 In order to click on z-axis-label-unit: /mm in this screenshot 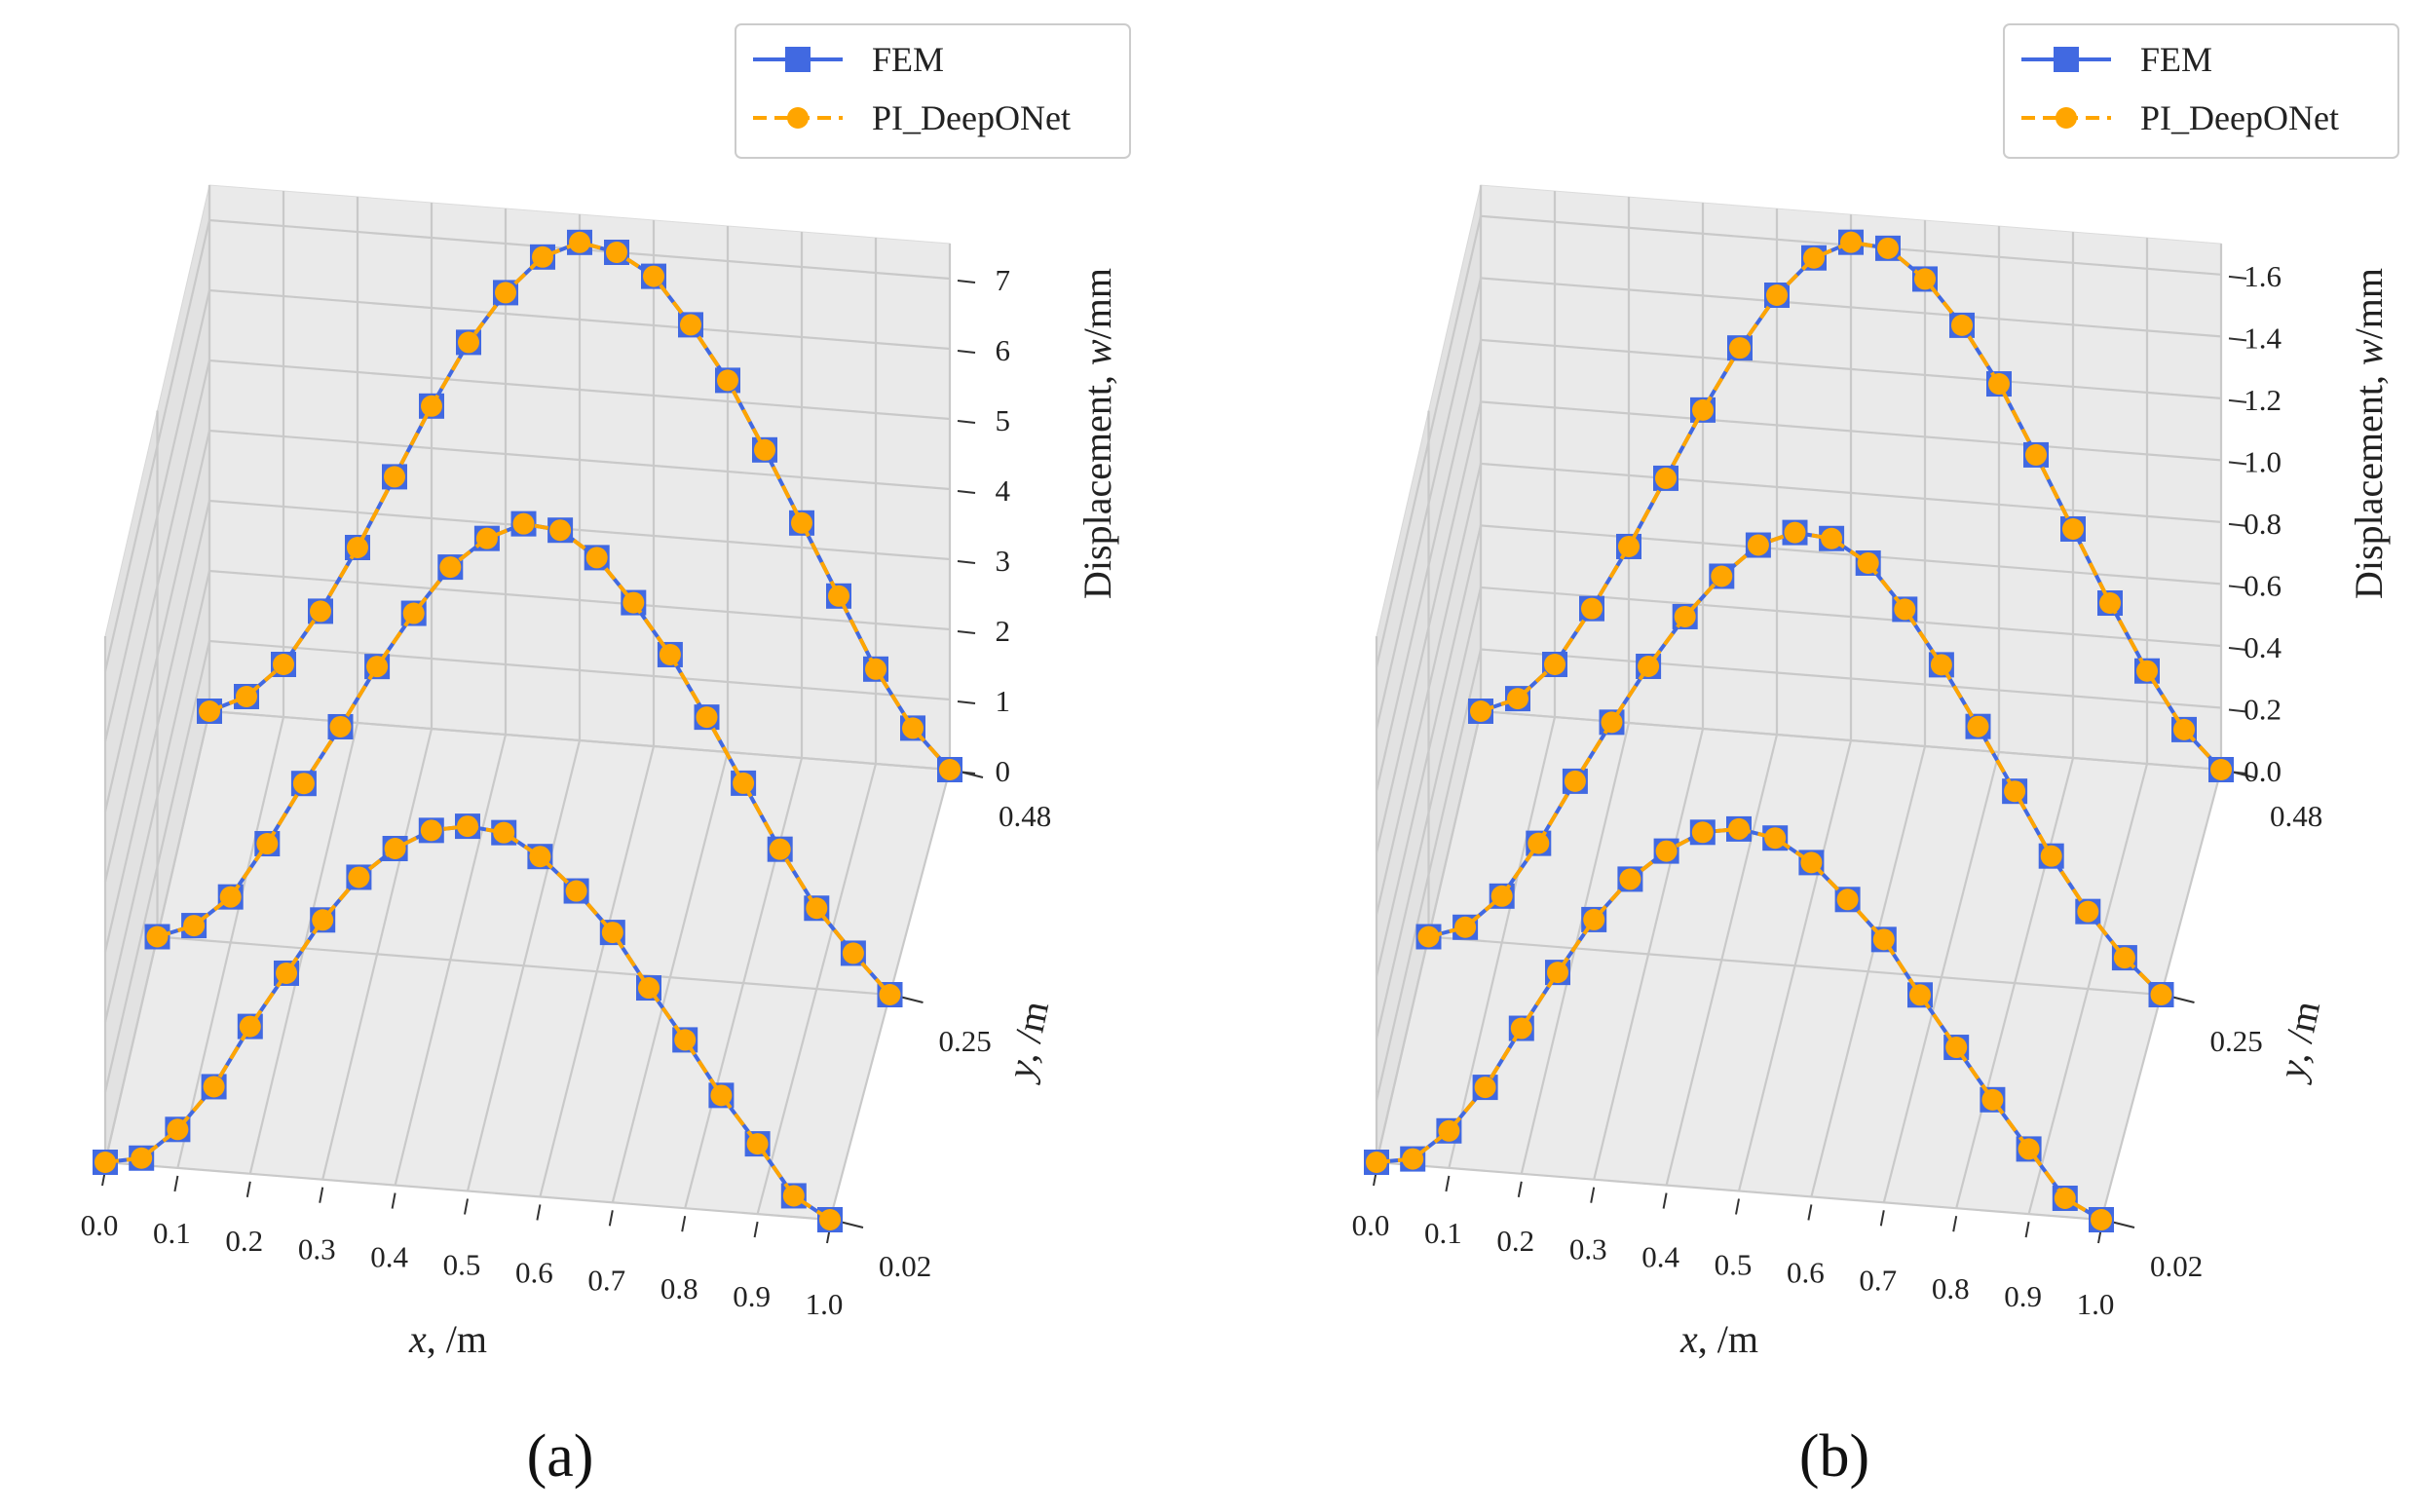, I will do `click(1097, 303)`.